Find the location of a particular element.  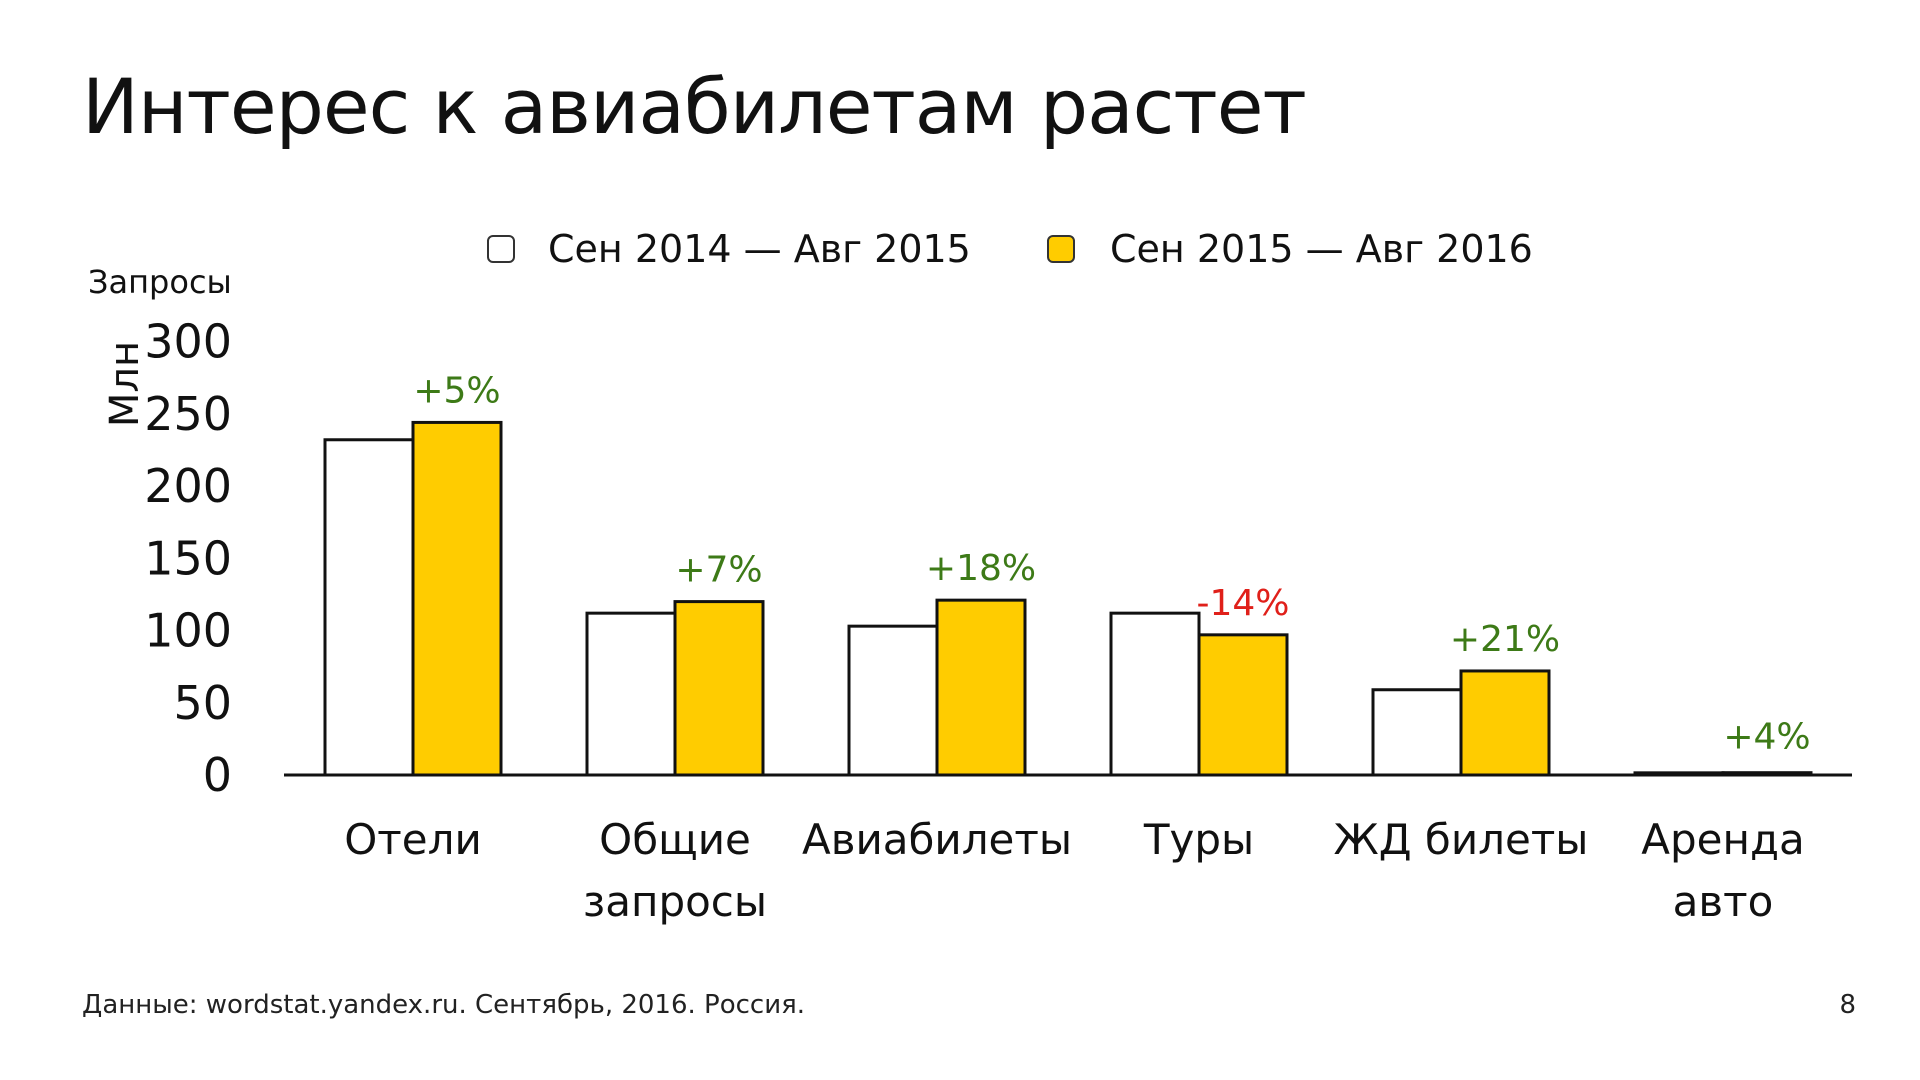

y-tick-label: 300 is located at coordinates (188, 342).